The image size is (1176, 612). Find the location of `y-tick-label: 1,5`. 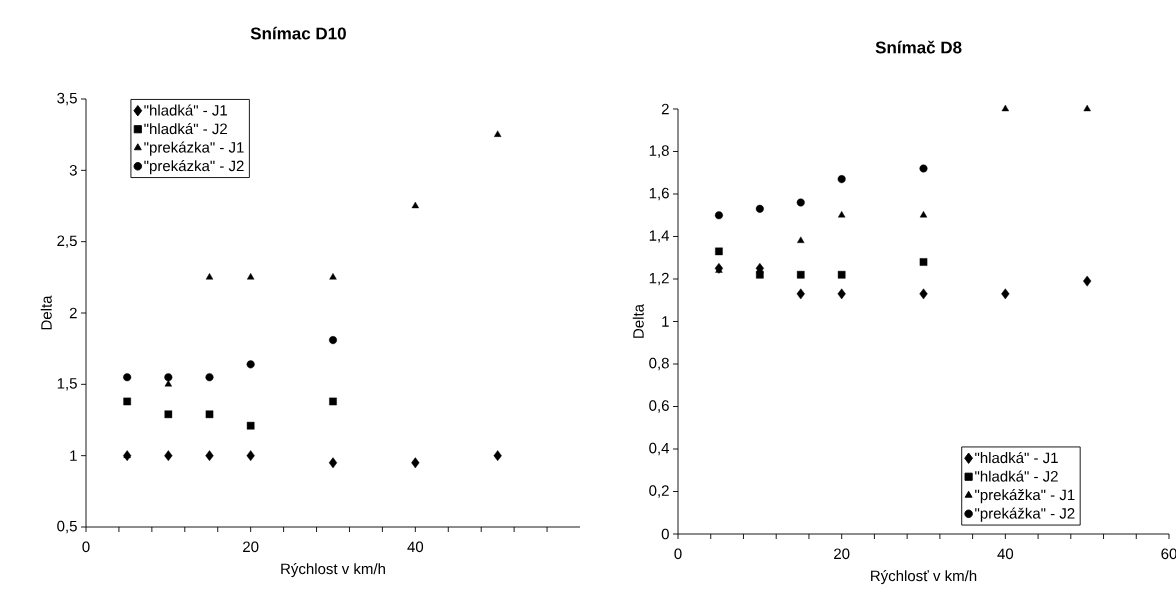

y-tick-label: 1,5 is located at coordinates (67, 384).